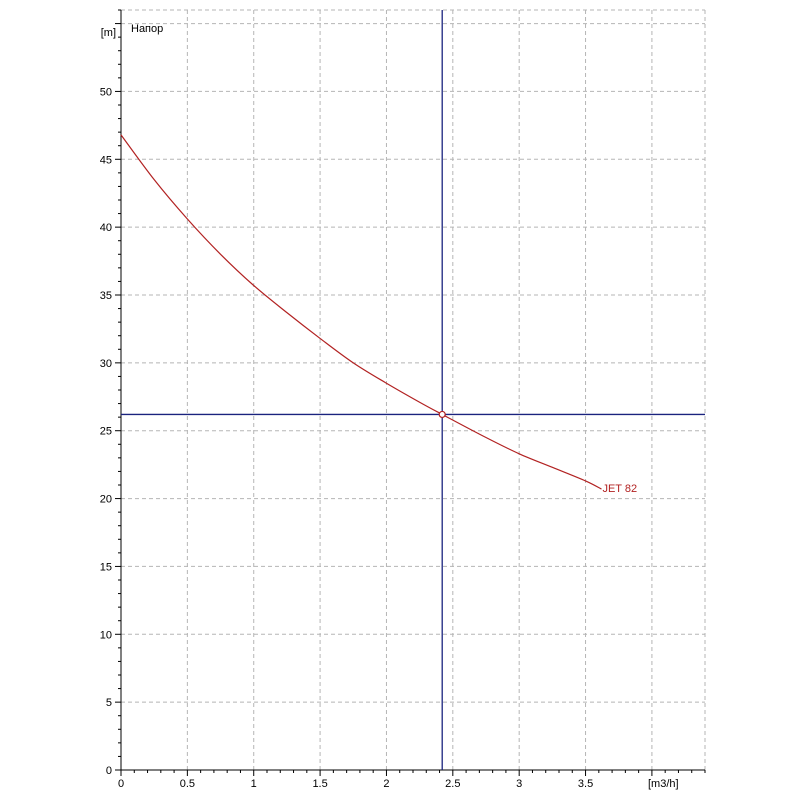 This screenshot has width=800, height=800. What do you see at coordinates (106, 296) in the screenshot?
I see `y-tick-label: 35` at bounding box center [106, 296].